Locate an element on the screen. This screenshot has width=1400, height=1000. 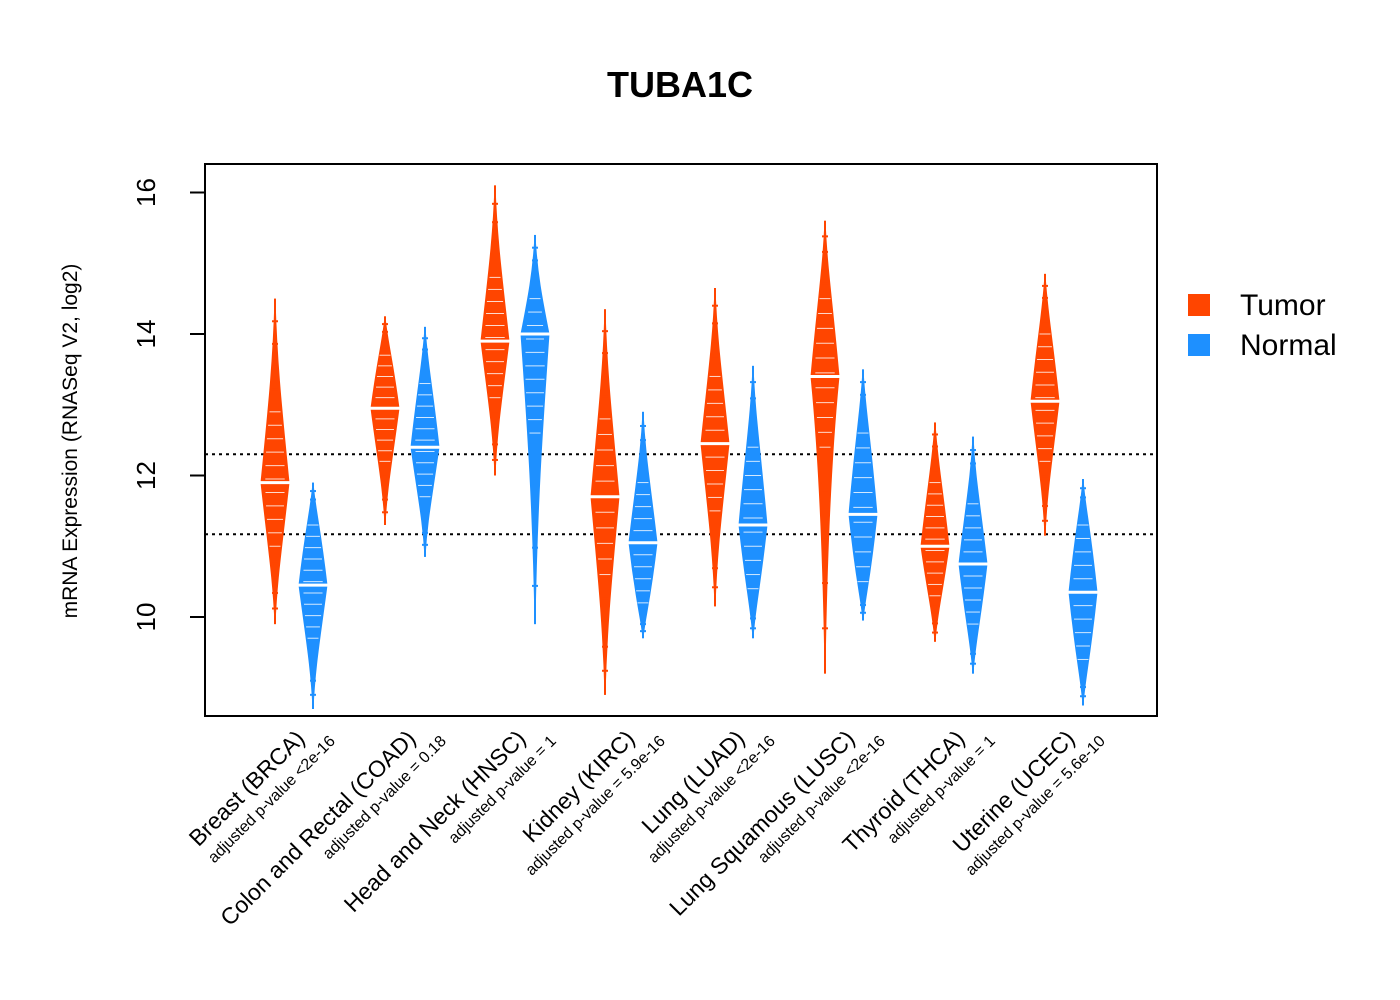
legend-swatch-normal is located at coordinates (1199, 345).